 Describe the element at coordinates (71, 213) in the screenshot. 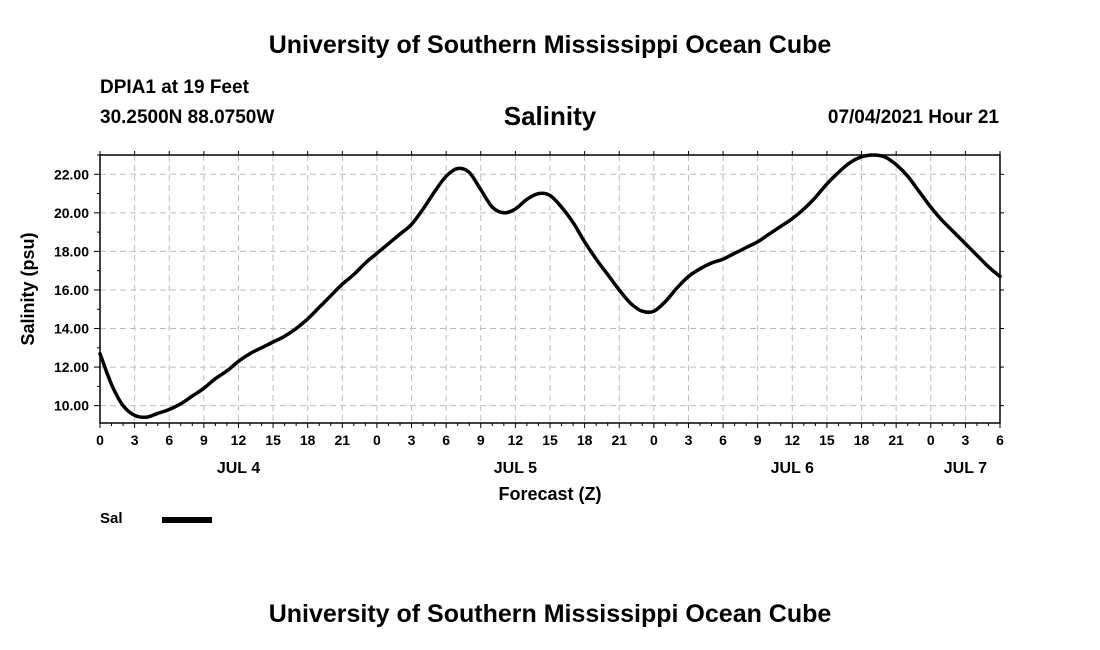

I see `y-tick-label: 20.00` at that location.